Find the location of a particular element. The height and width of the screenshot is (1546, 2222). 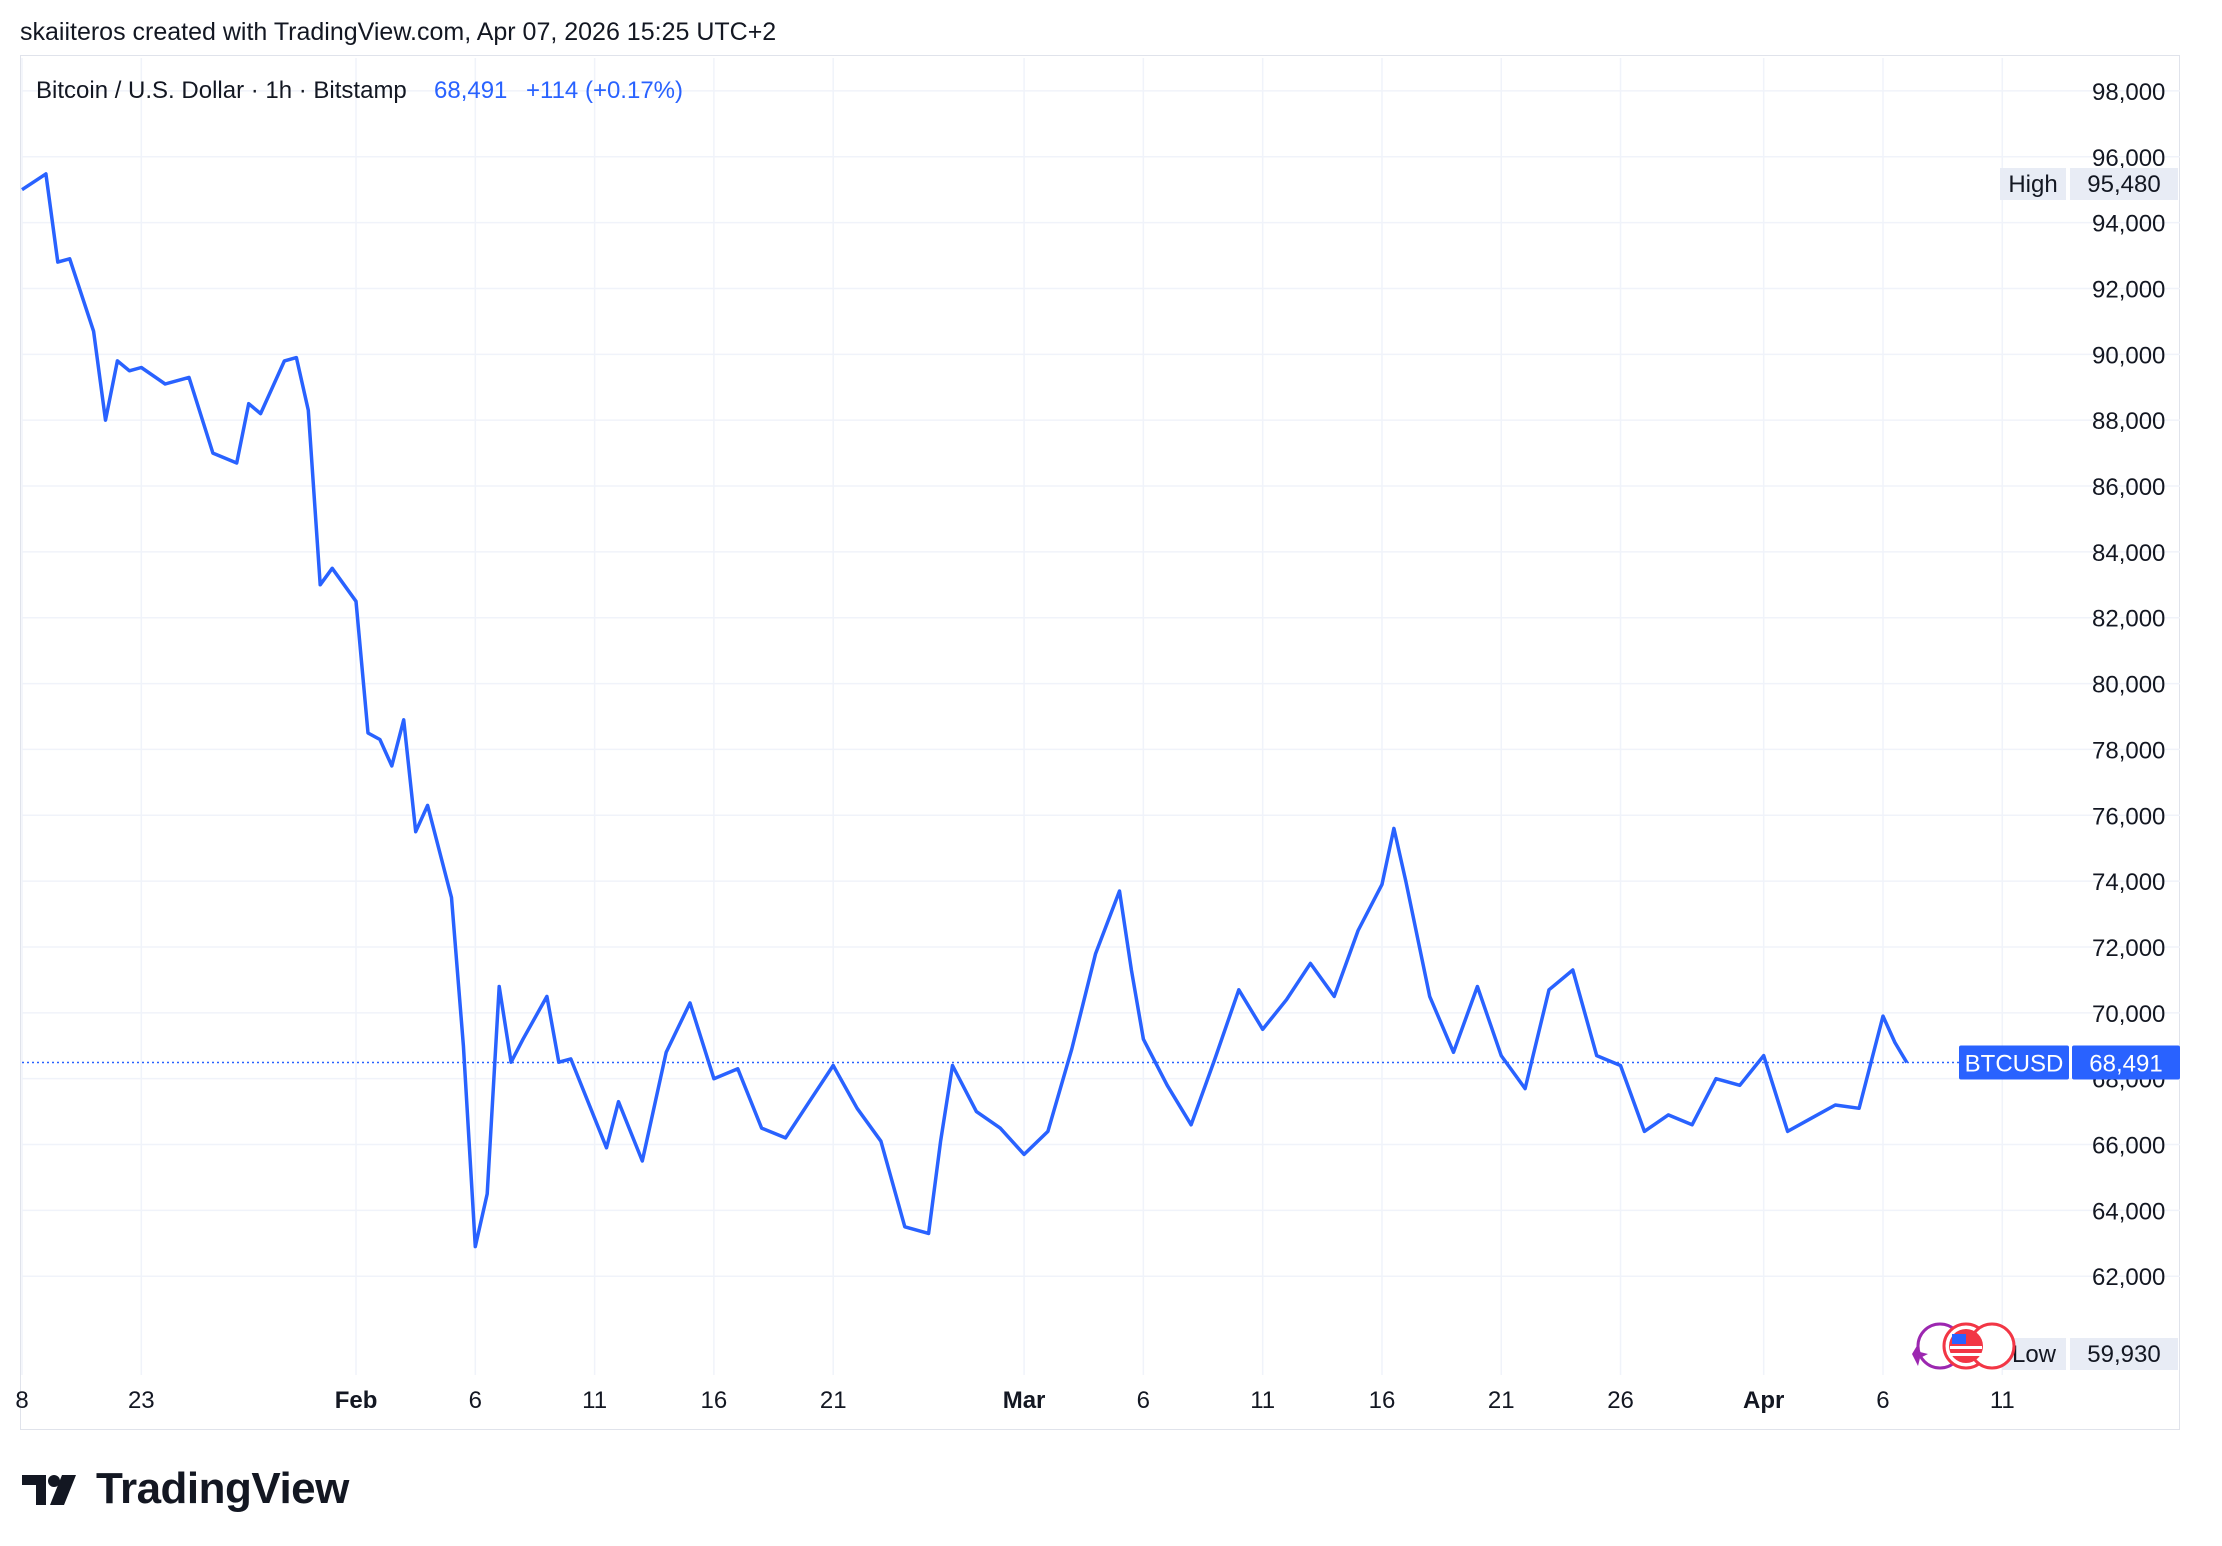

high-label: High is located at coordinates (2032, 184).